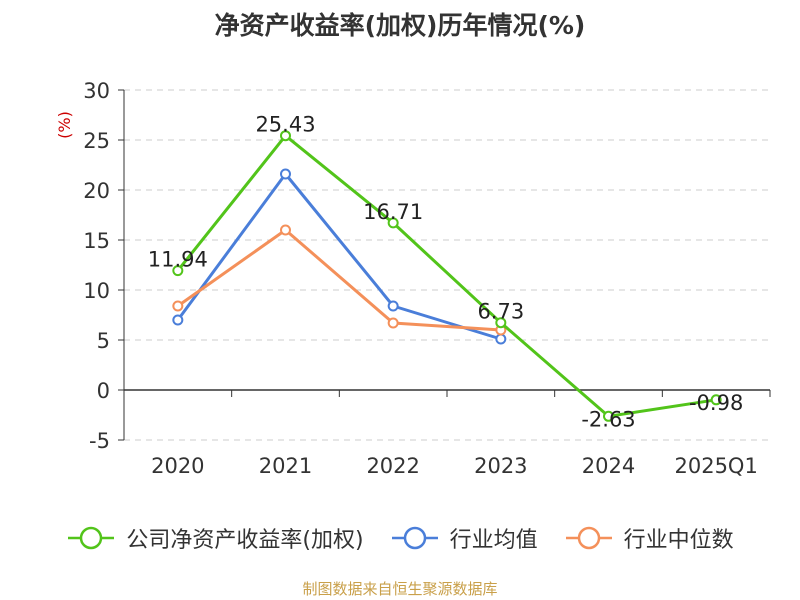 The width and height of the screenshot is (800, 600). I want to click on y-tick-label: -5, so click(99, 441).